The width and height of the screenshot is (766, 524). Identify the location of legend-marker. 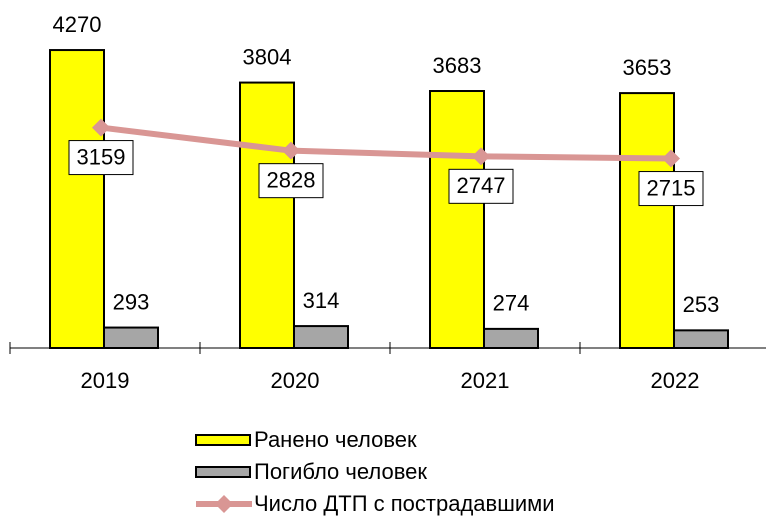
(224, 504).